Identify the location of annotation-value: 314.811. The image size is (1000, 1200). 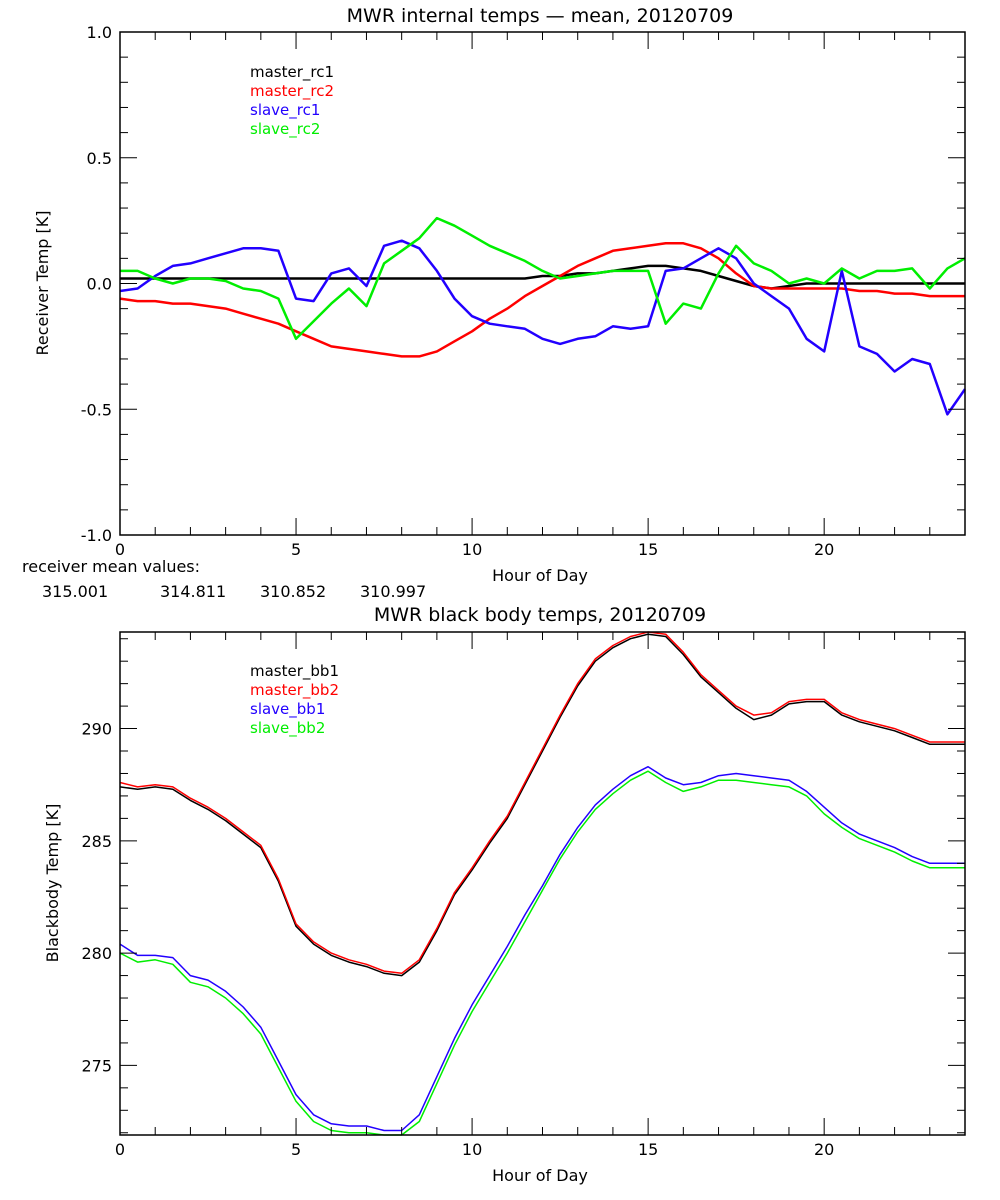
(193, 591).